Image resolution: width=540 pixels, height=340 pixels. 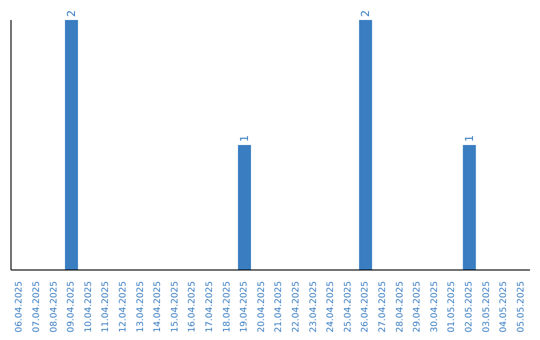 What do you see at coordinates (365, 307) in the screenshot?
I see `x-tick-label: 26.04.2025` at bounding box center [365, 307].